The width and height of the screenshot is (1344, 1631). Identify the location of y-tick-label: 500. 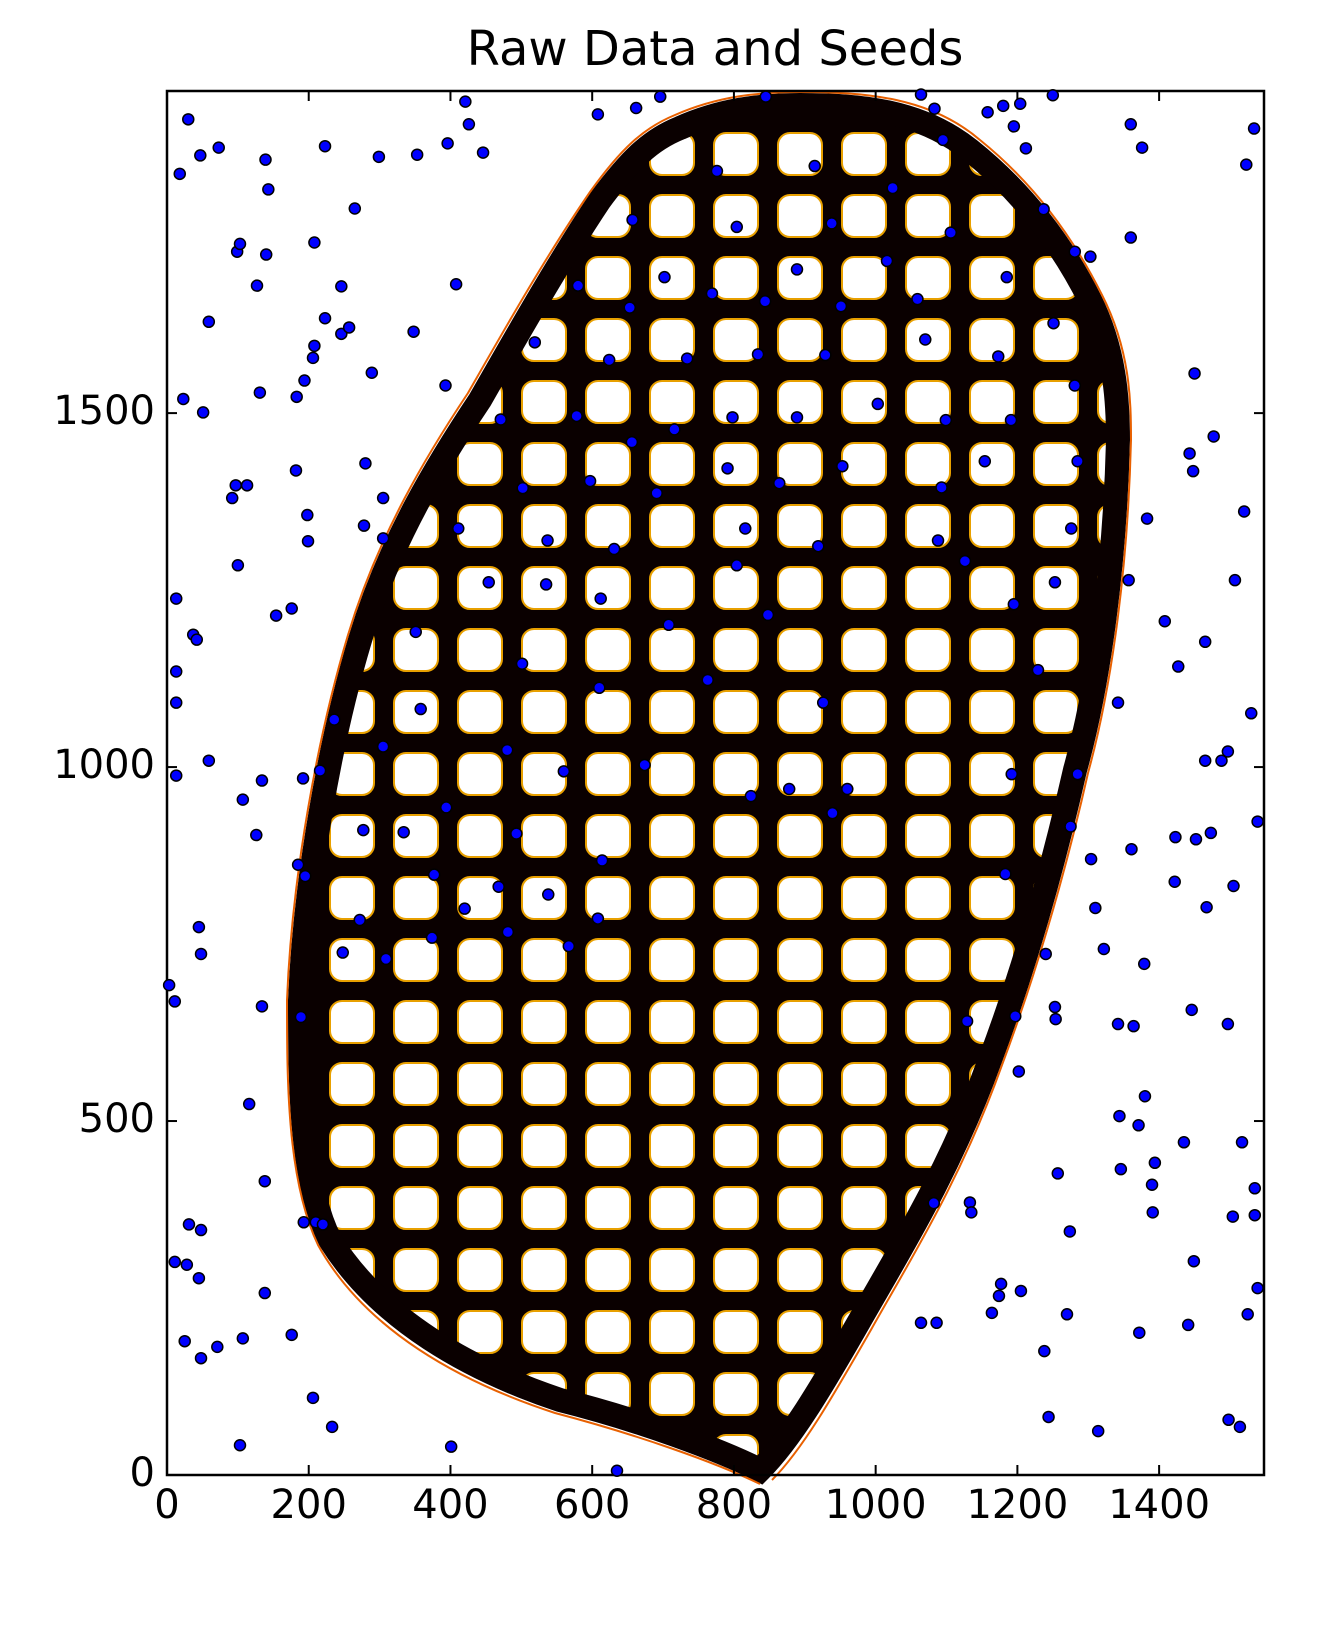
(117, 1119).